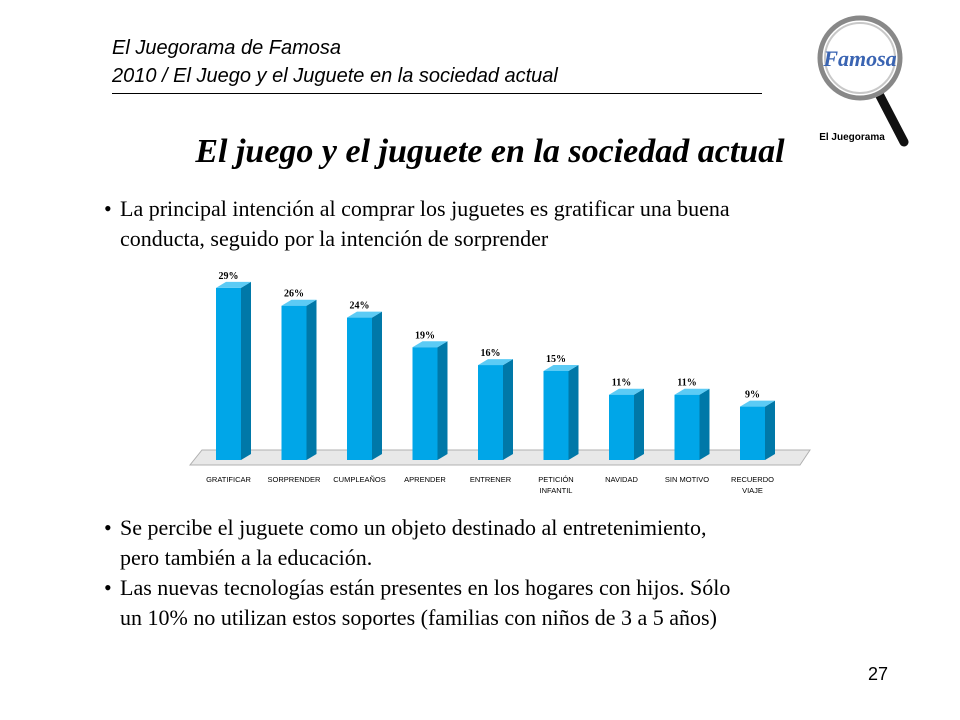 Image resolution: width=960 pixels, height=720 pixels. I want to click on logo-caption: El Juegorama, so click(852, 137).